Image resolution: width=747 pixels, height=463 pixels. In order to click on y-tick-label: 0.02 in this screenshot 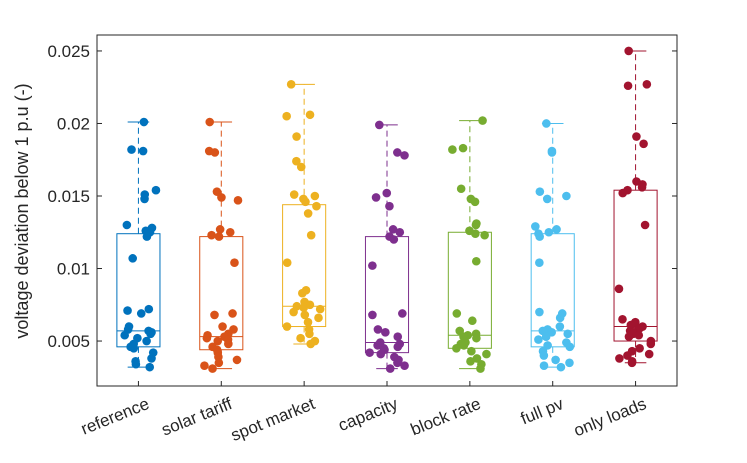, I will do `click(73, 123)`.